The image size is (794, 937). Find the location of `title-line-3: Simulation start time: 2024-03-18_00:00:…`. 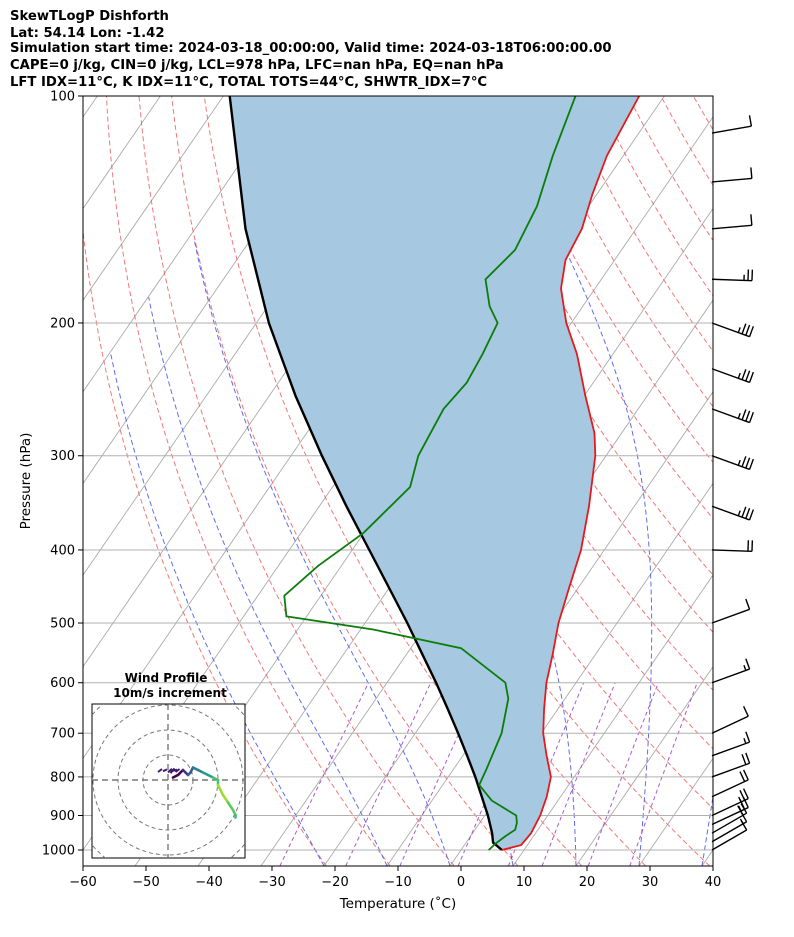

title-line-3: Simulation start time: 2024-03-18_00:00:… is located at coordinates (311, 48).